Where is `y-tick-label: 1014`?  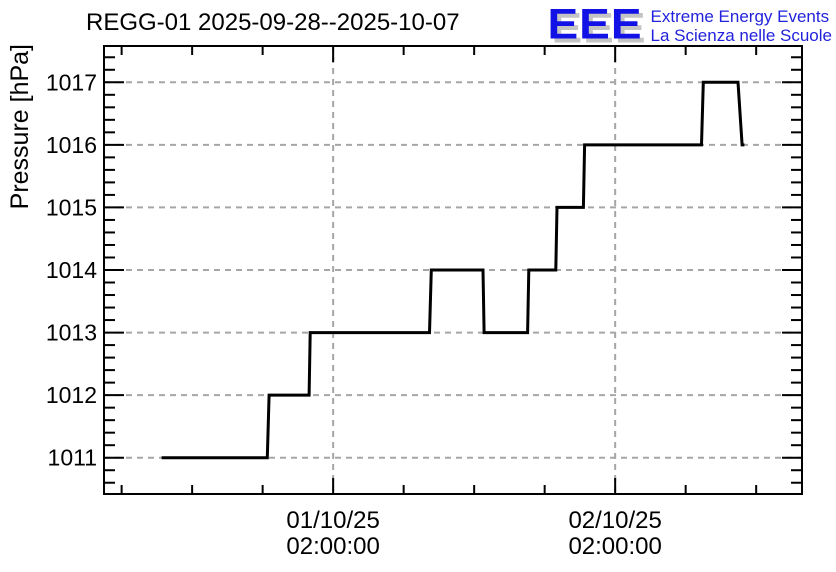 y-tick-label: 1014 is located at coordinates (71, 270).